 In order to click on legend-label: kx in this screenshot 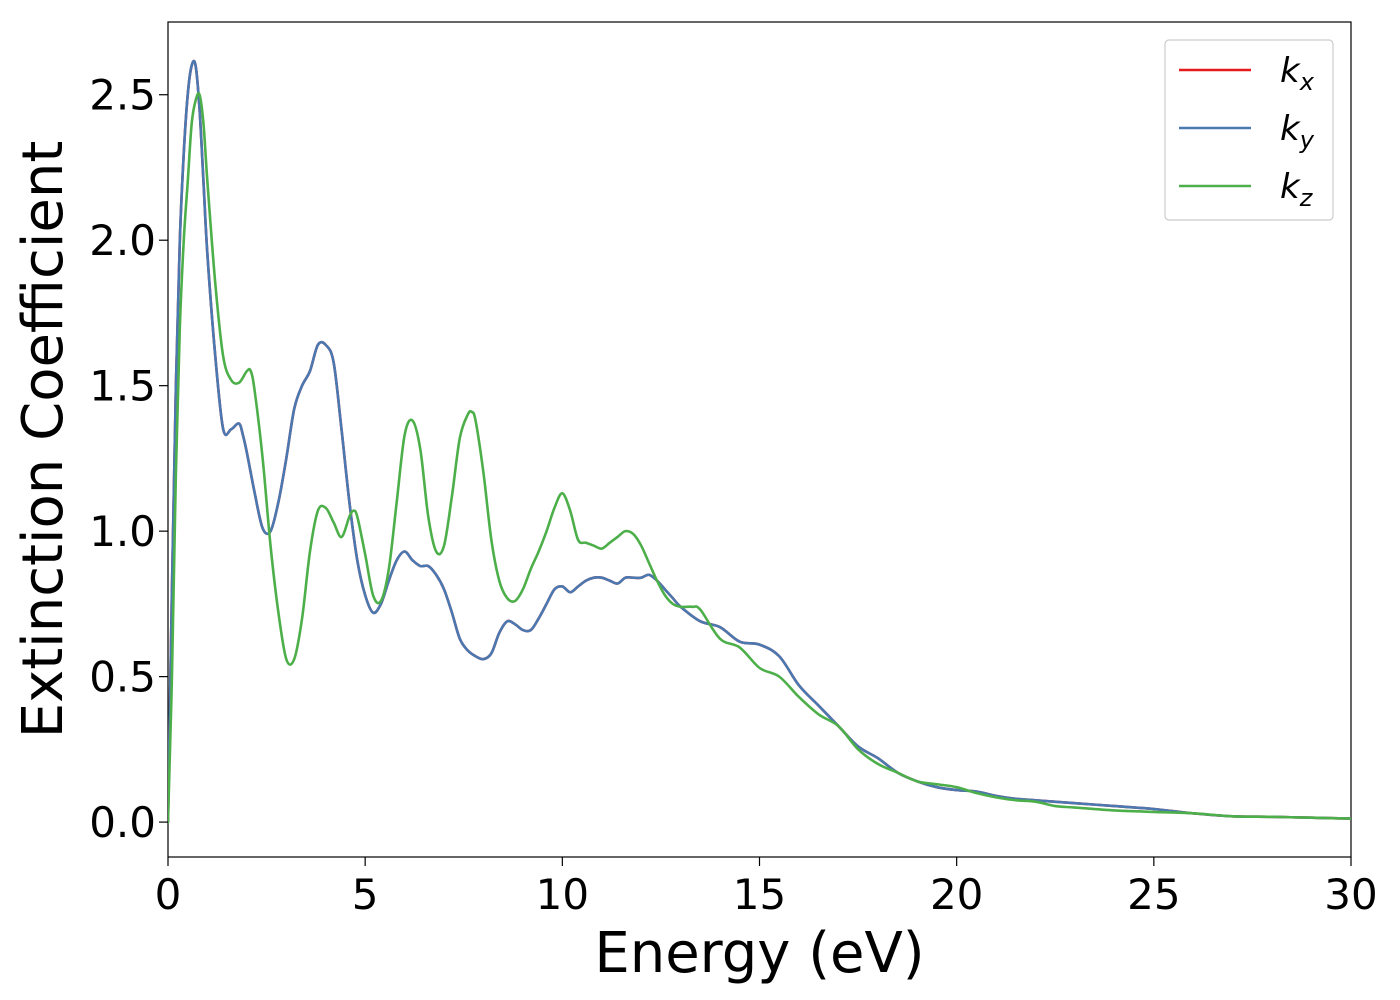, I will do `click(1297, 73)`.